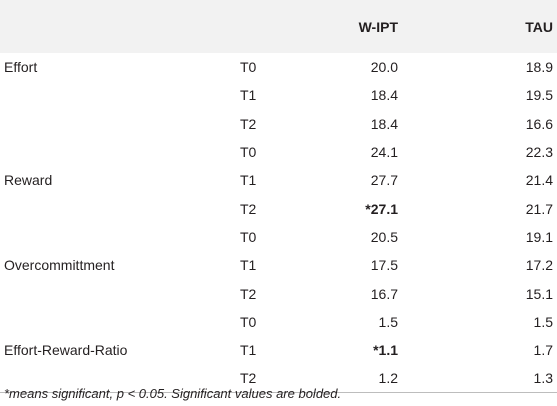 Image resolution: width=557 pixels, height=406 pixels. What do you see at coordinates (384, 180) in the screenshot?
I see `cell-wipt: 27.7` at bounding box center [384, 180].